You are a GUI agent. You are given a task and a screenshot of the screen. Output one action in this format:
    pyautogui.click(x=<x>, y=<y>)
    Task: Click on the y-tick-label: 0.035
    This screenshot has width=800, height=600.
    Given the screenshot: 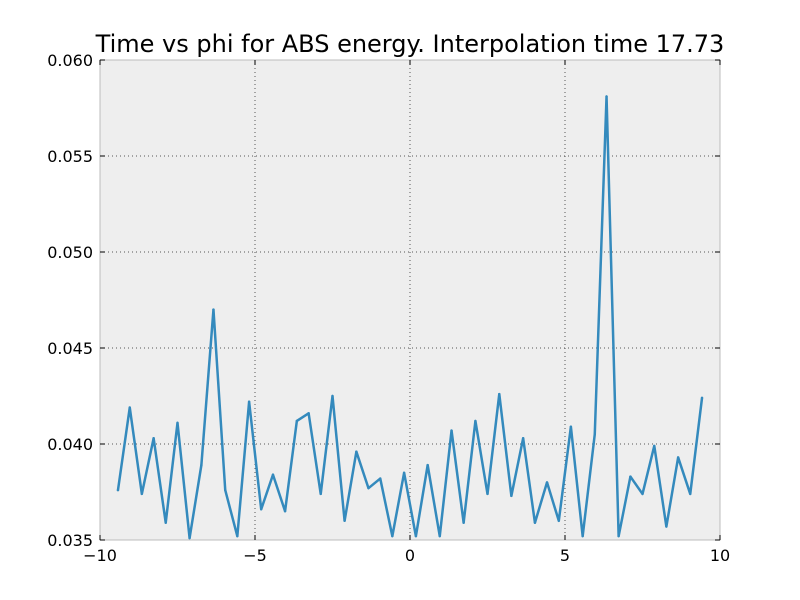 What is the action you would take?
    pyautogui.click(x=70, y=540)
    